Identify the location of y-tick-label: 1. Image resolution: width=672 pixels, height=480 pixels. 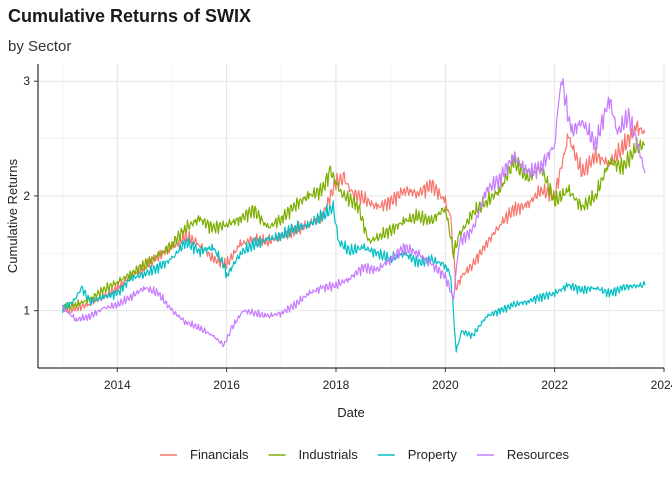
(26, 311).